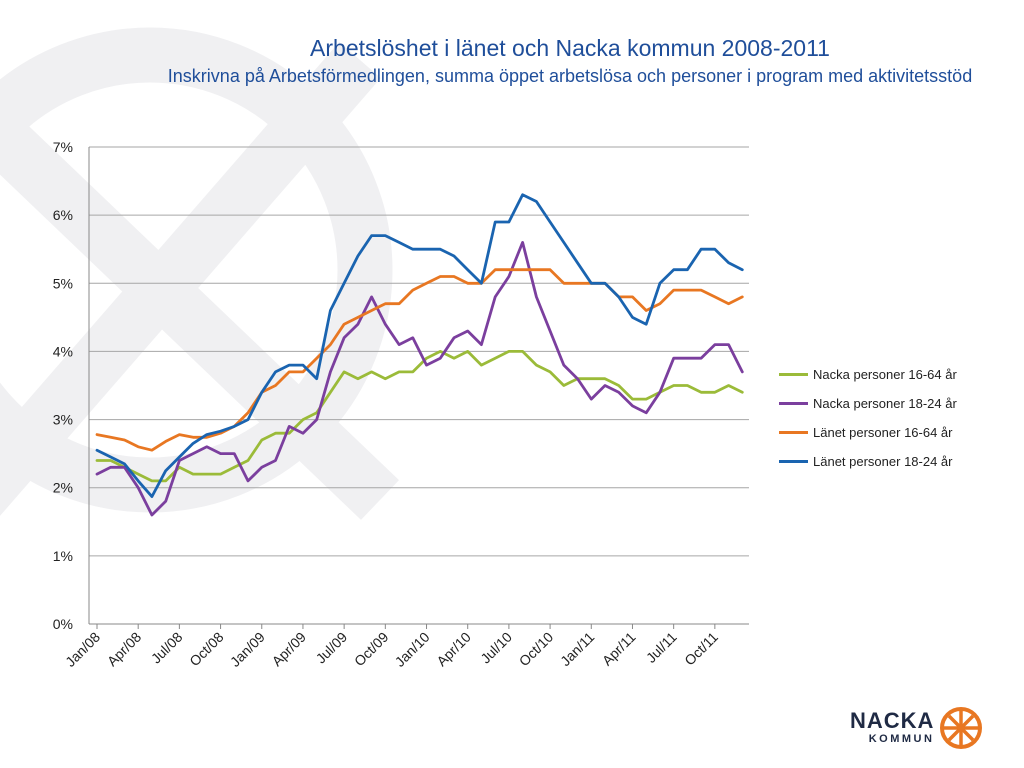 This screenshot has height=768, width=1024. I want to click on legend-item: Nacka personer 16-64 år, so click(868, 374).